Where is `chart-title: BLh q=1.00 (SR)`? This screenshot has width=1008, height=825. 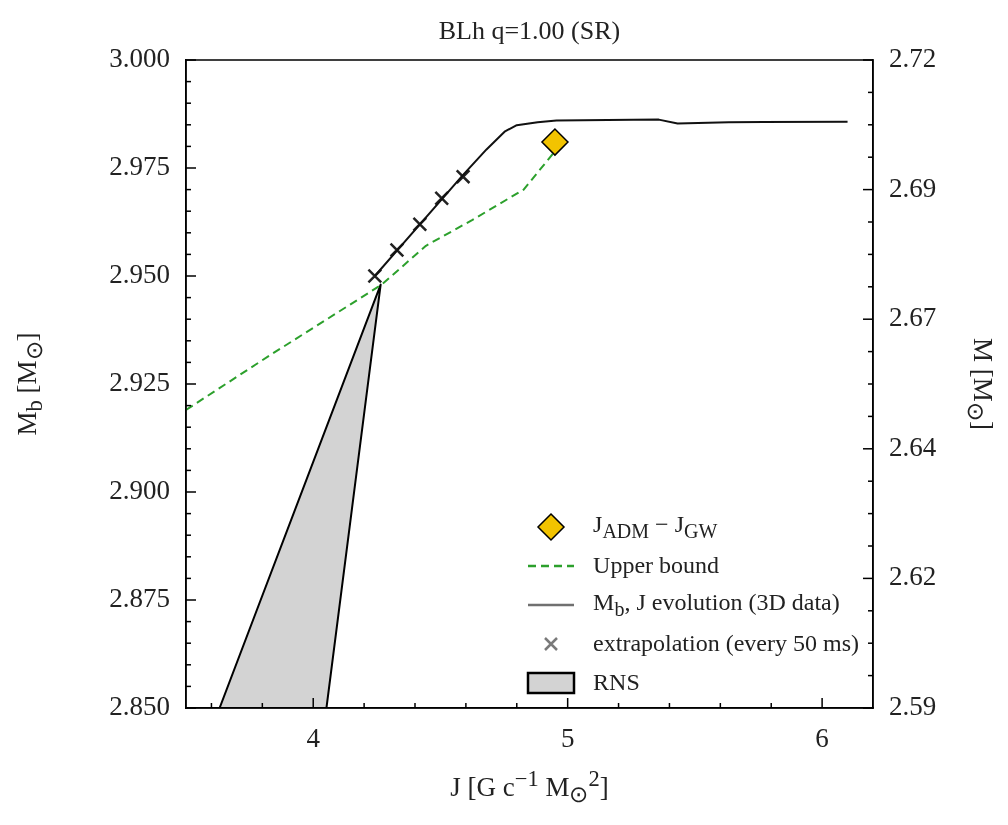
chart-title: BLh q=1.00 (SR) is located at coordinates (529, 31).